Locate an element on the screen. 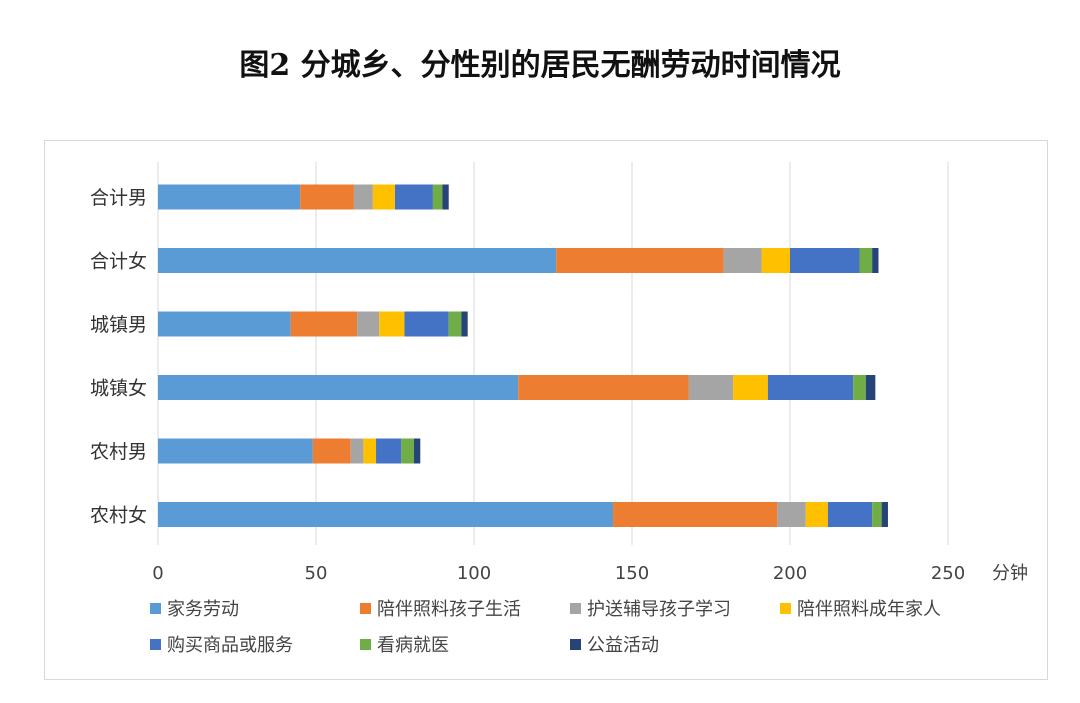 This screenshot has height=703, width=1080. legend-label: 购买商品或服务 is located at coordinates (230, 645).